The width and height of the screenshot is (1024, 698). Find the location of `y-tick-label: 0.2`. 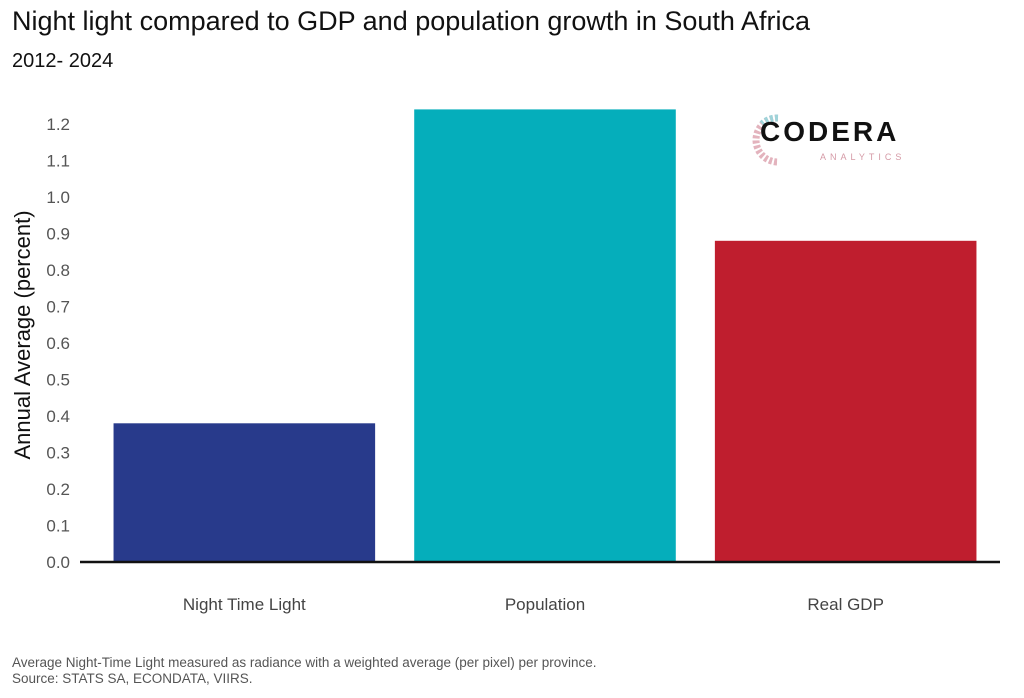

y-tick-label: 0.2 is located at coordinates (58, 489).